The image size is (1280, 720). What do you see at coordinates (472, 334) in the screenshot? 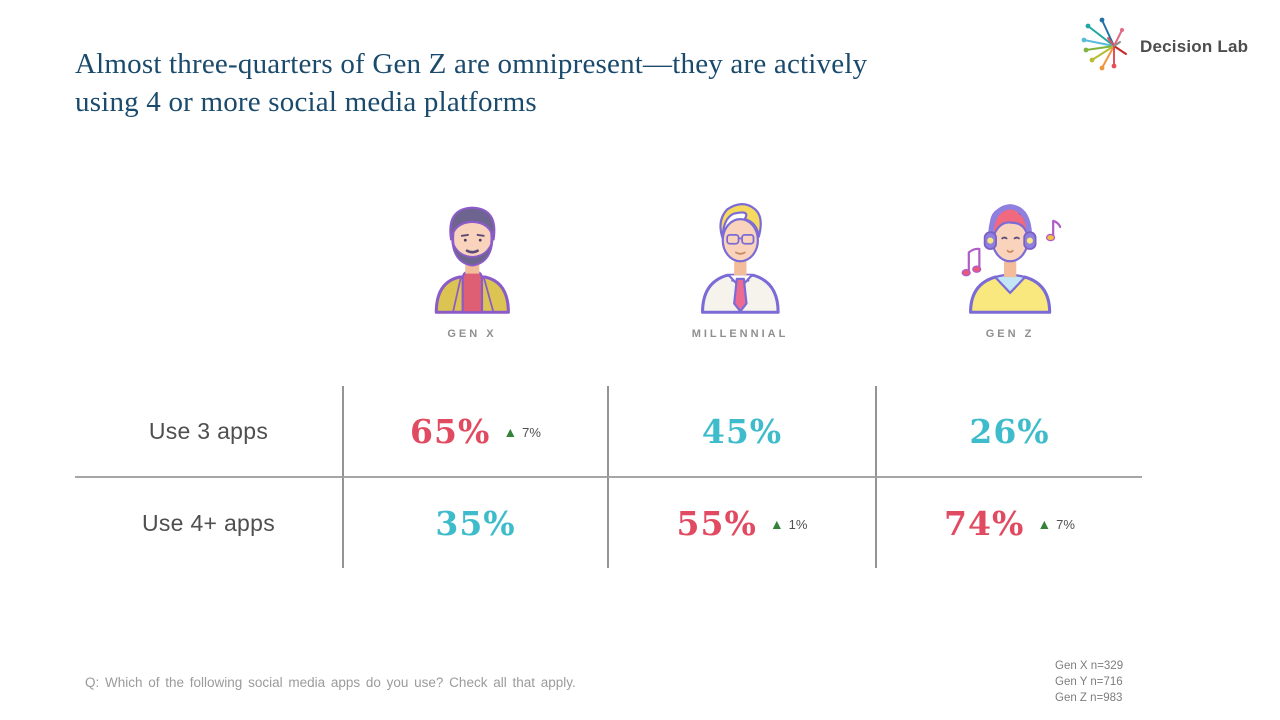
I see `gen-x-label: GEN X` at bounding box center [472, 334].